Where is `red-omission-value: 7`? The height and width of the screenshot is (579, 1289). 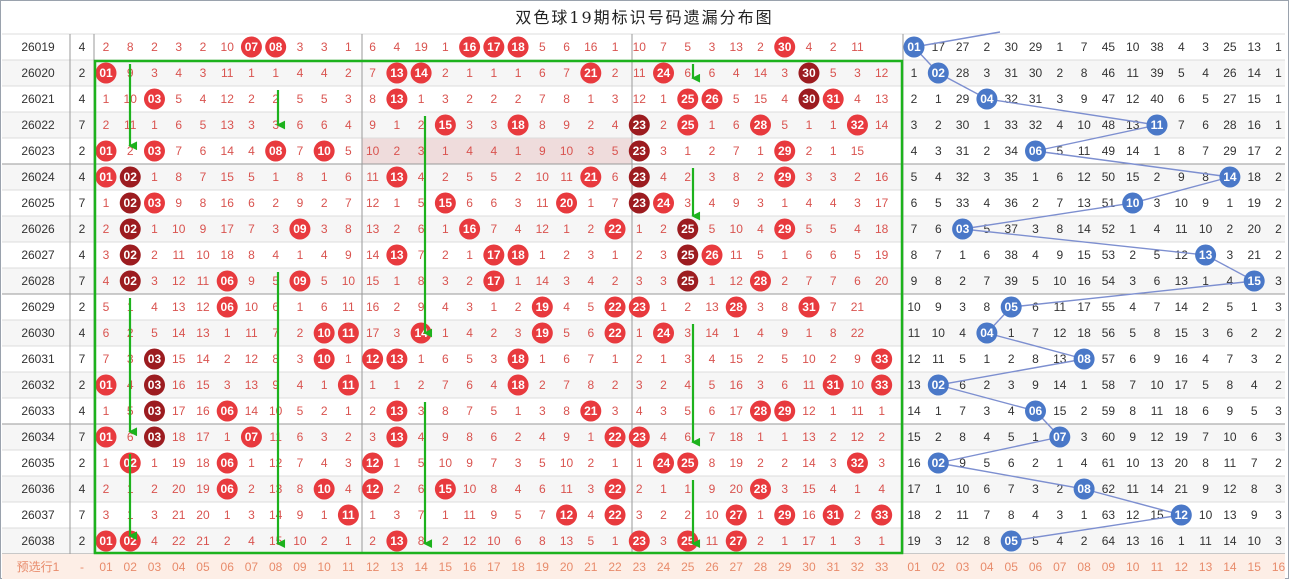 red-omission-value: 7 is located at coordinates (348, 203).